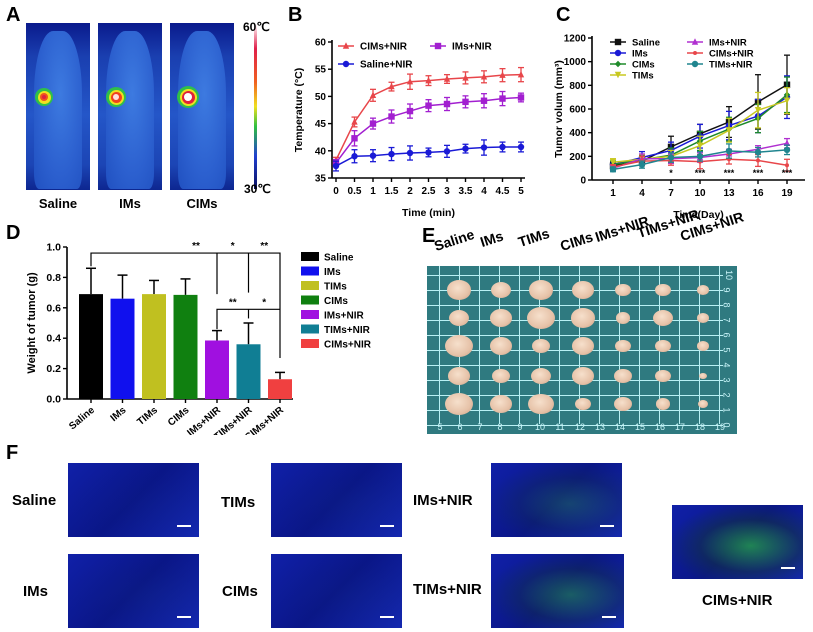  What do you see at coordinates (726, 380) in the screenshot?
I see `ruler-number: 3` at bounding box center [726, 380].